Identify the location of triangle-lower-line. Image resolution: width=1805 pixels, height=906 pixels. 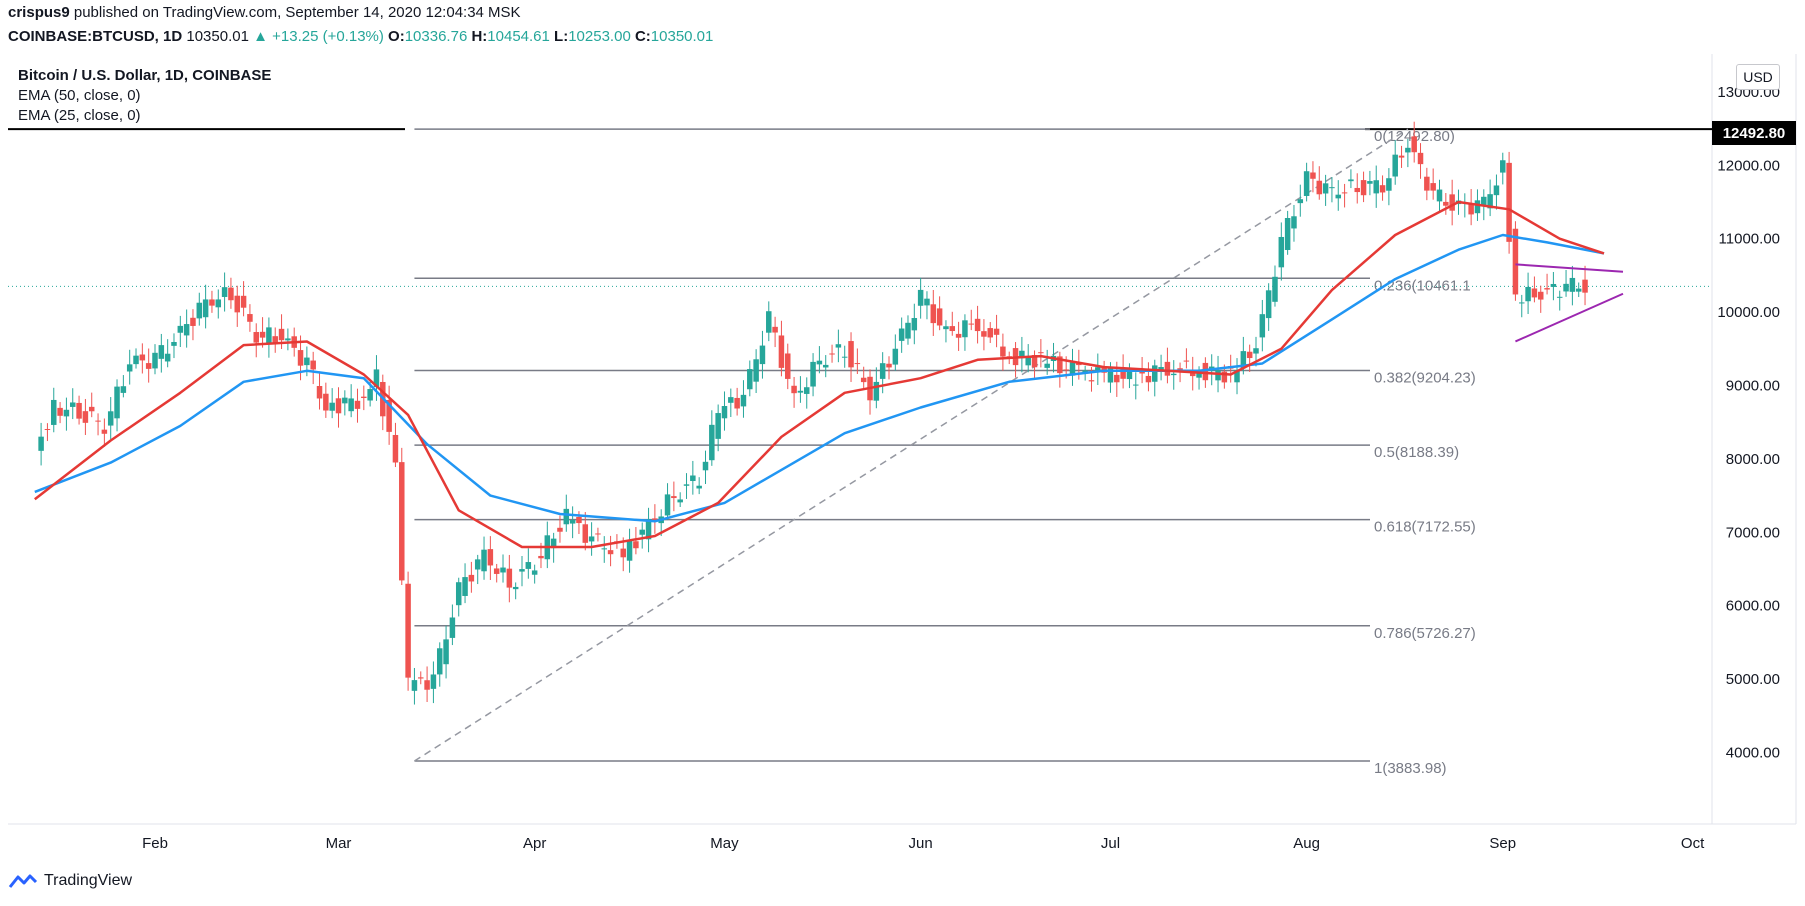
(1569, 317).